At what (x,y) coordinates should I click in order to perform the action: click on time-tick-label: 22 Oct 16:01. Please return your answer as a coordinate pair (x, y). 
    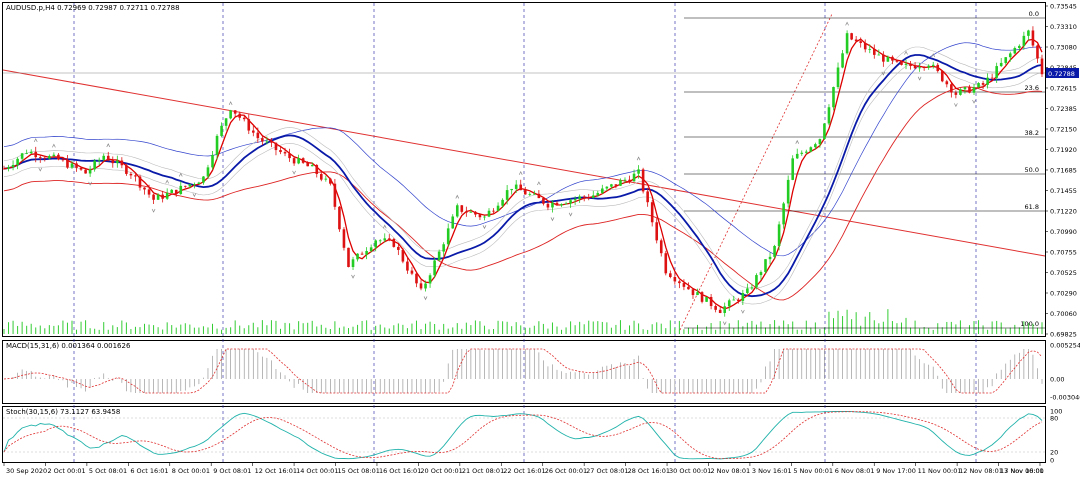
    Looking at the image, I should click on (524, 471).